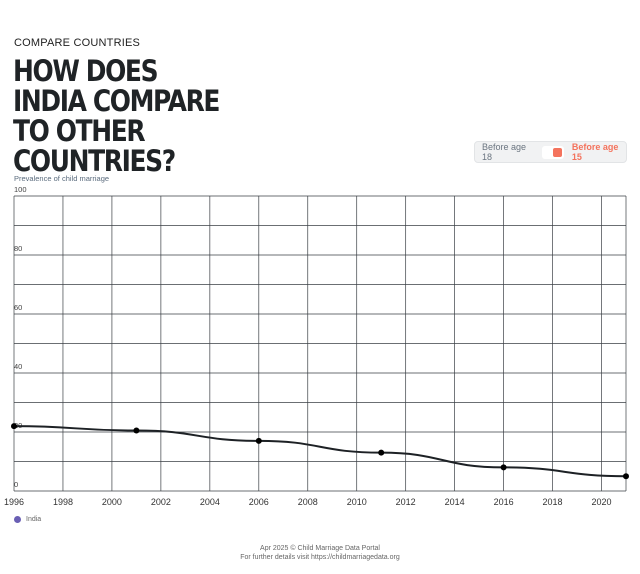 The image size is (640, 574). What do you see at coordinates (406, 502) in the screenshot?
I see `x-tick-label: 2012` at bounding box center [406, 502].